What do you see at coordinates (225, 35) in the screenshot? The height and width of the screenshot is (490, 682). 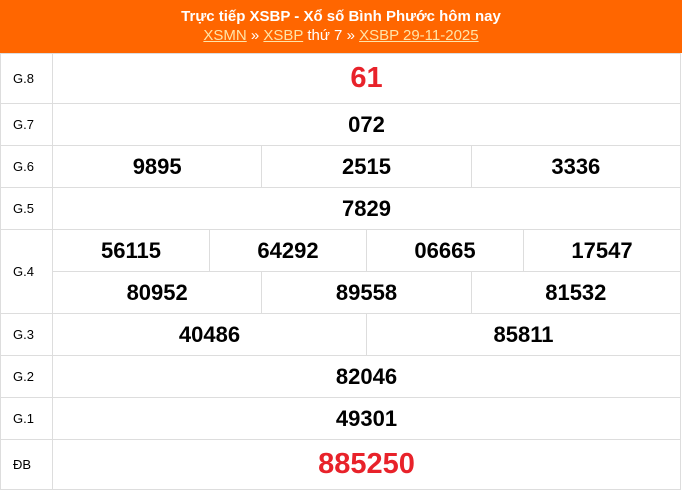 I see `link-xsmn: XSMN` at bounding box center [225, 35].